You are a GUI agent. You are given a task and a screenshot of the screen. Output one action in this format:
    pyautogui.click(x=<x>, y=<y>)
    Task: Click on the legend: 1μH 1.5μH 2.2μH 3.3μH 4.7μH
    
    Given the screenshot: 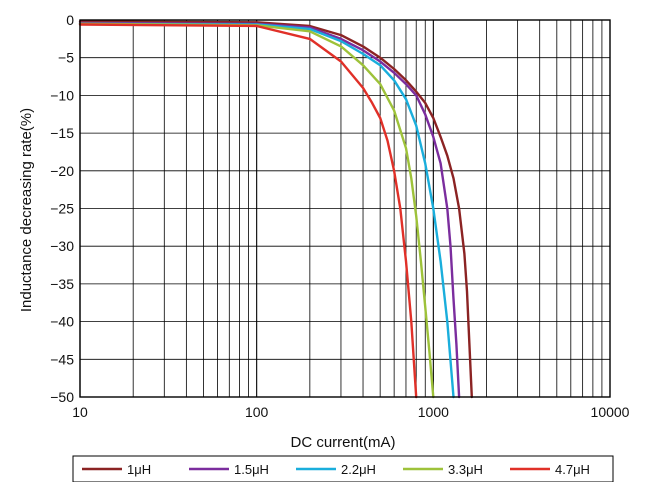 What is the action you would take?
    pyautogui.click(x=343, y=468)
    